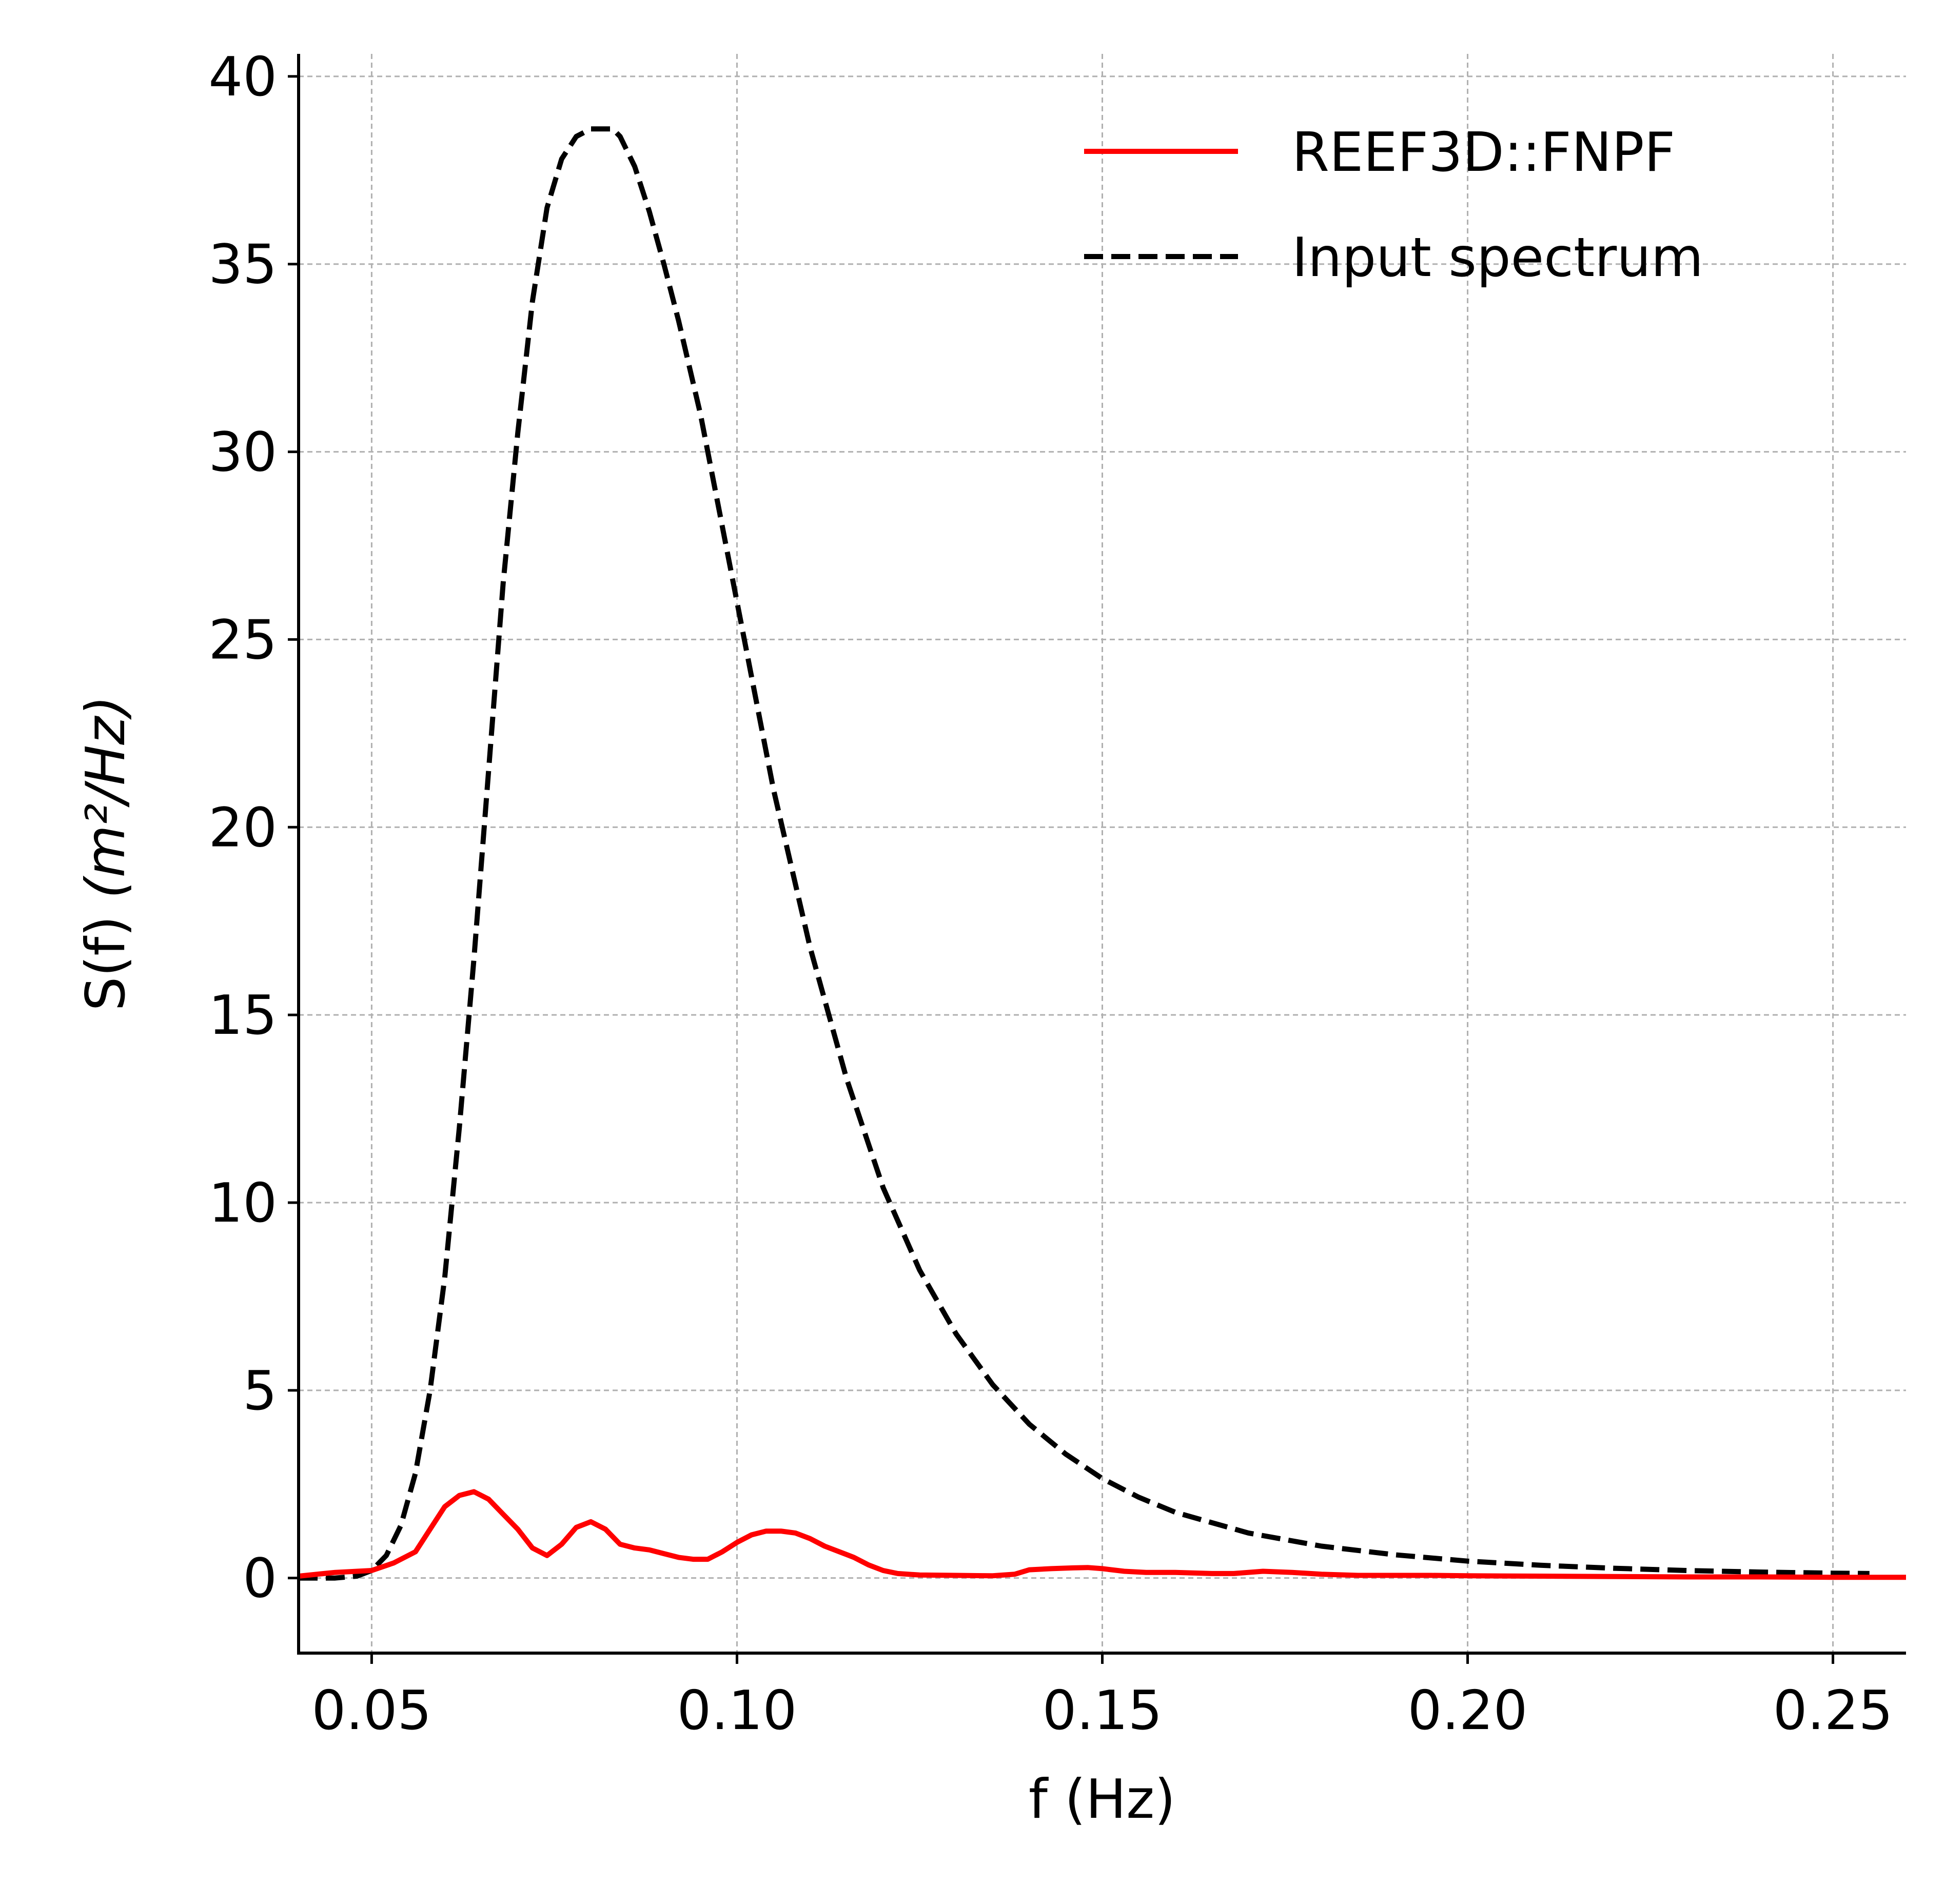 This screenshot has height=1904, width=1945. What do you see at coordinates (372, 1710) in the screenshot?
I see `x-tick-label: 0.05` at bounding box center [372, 1710].